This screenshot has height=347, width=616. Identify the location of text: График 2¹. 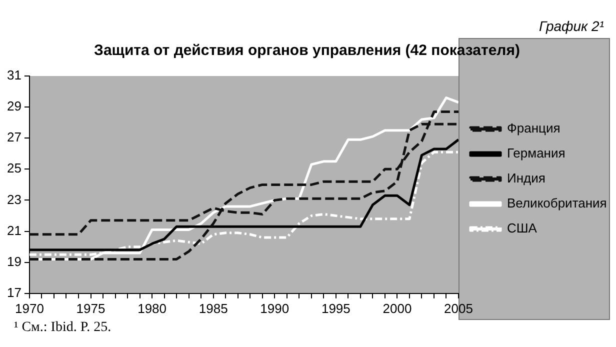
(571, 26).